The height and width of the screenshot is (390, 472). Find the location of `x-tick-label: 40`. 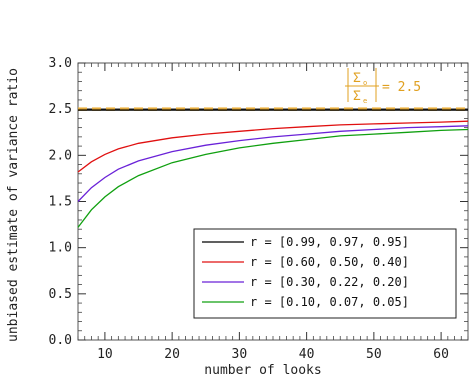

x-tick-label: 40 is located at coordinates (307, 354).